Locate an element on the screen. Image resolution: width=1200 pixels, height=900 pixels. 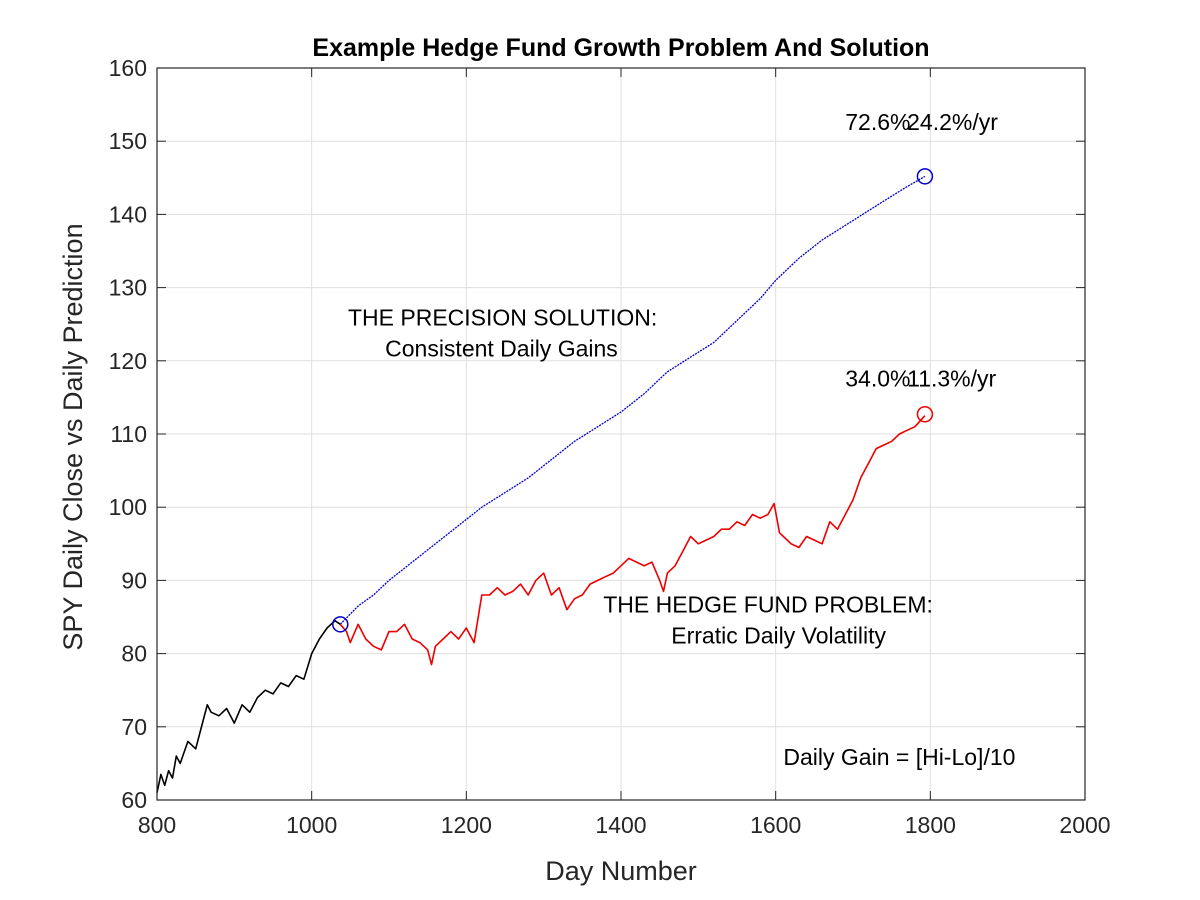
annotation-text: 72.6% is located at coordinates (877, 122).